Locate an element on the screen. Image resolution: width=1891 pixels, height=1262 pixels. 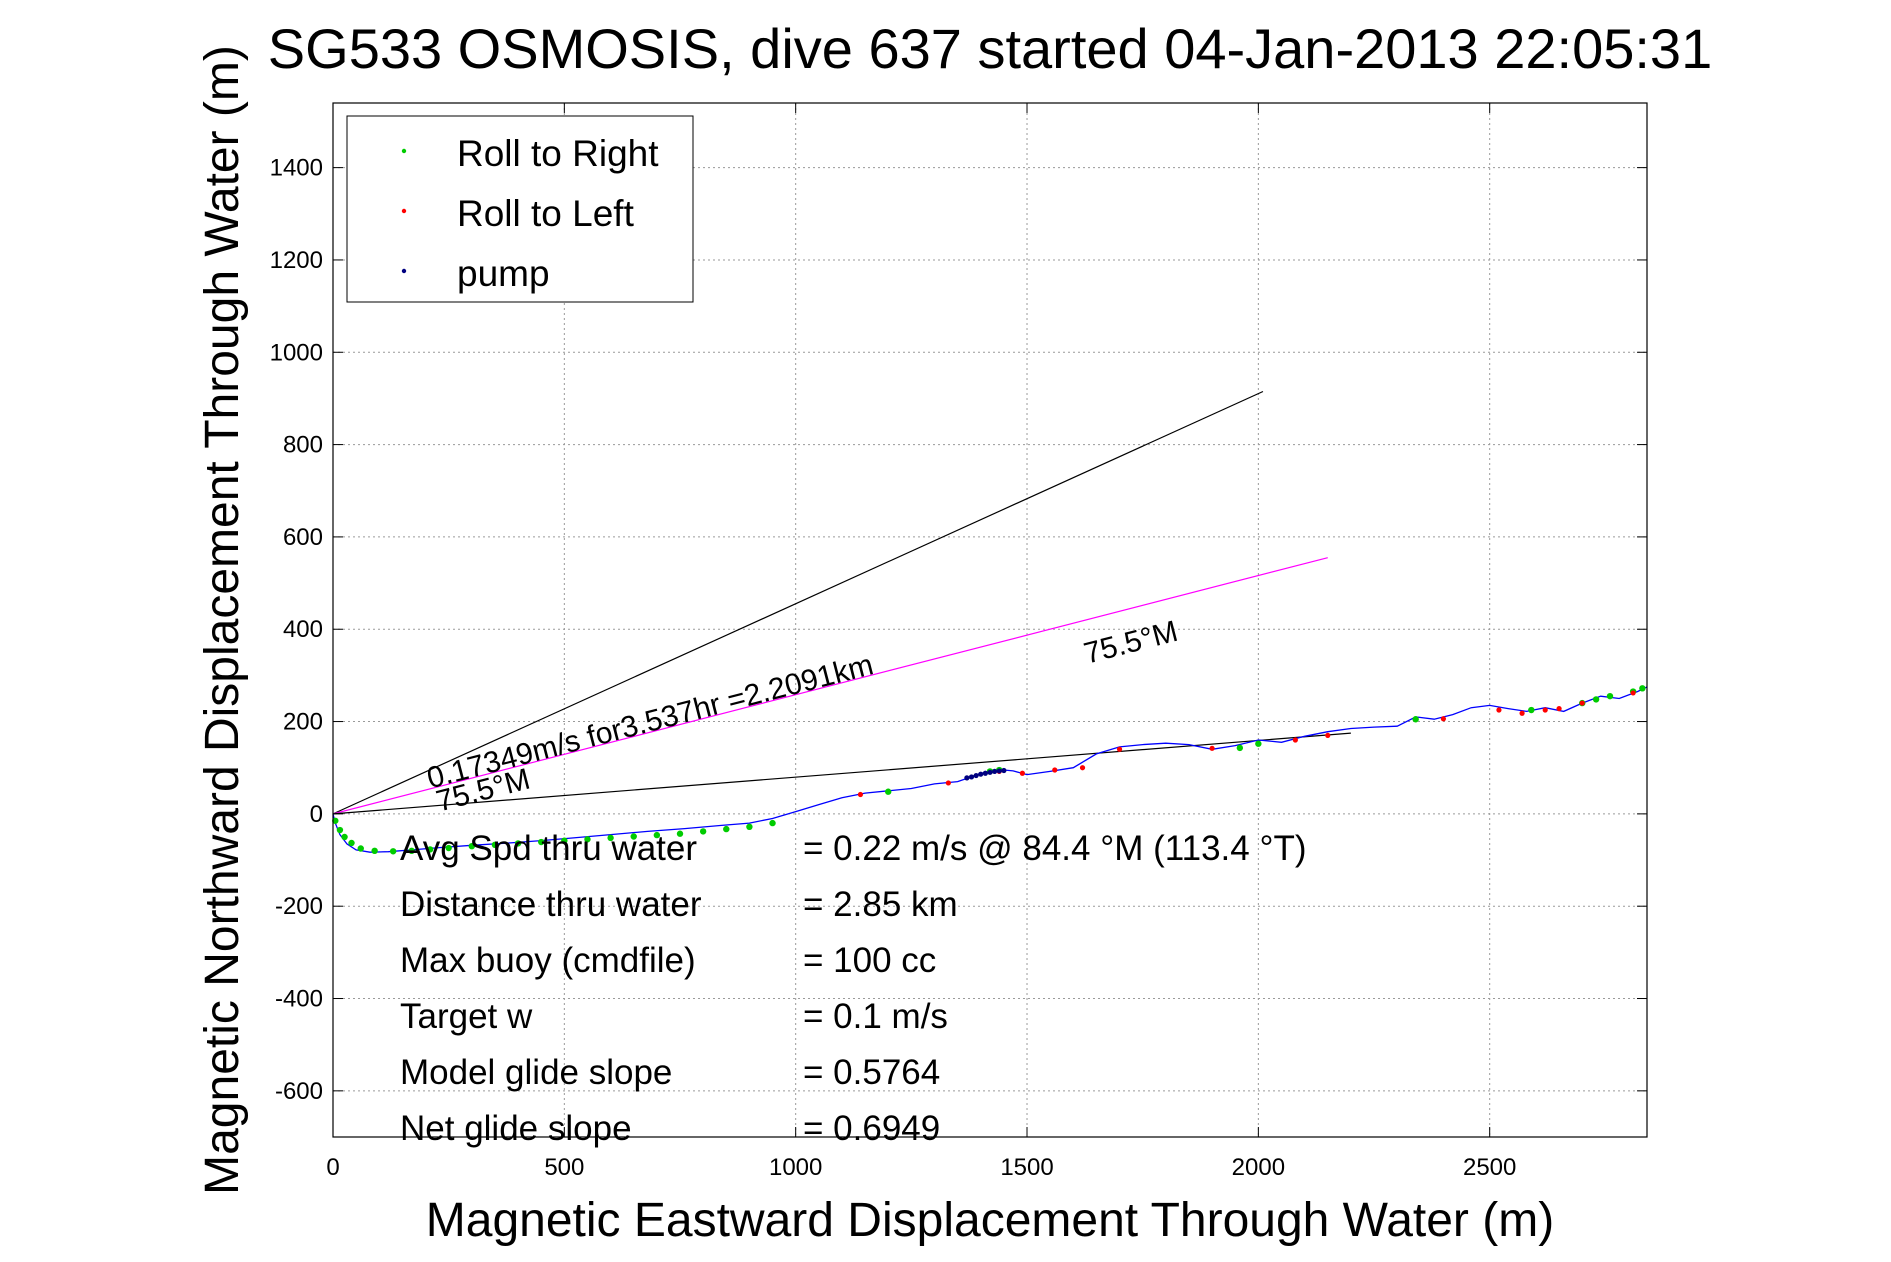
legend: Roll to Right Roll to Left pump is located at coordinates (520, 209).